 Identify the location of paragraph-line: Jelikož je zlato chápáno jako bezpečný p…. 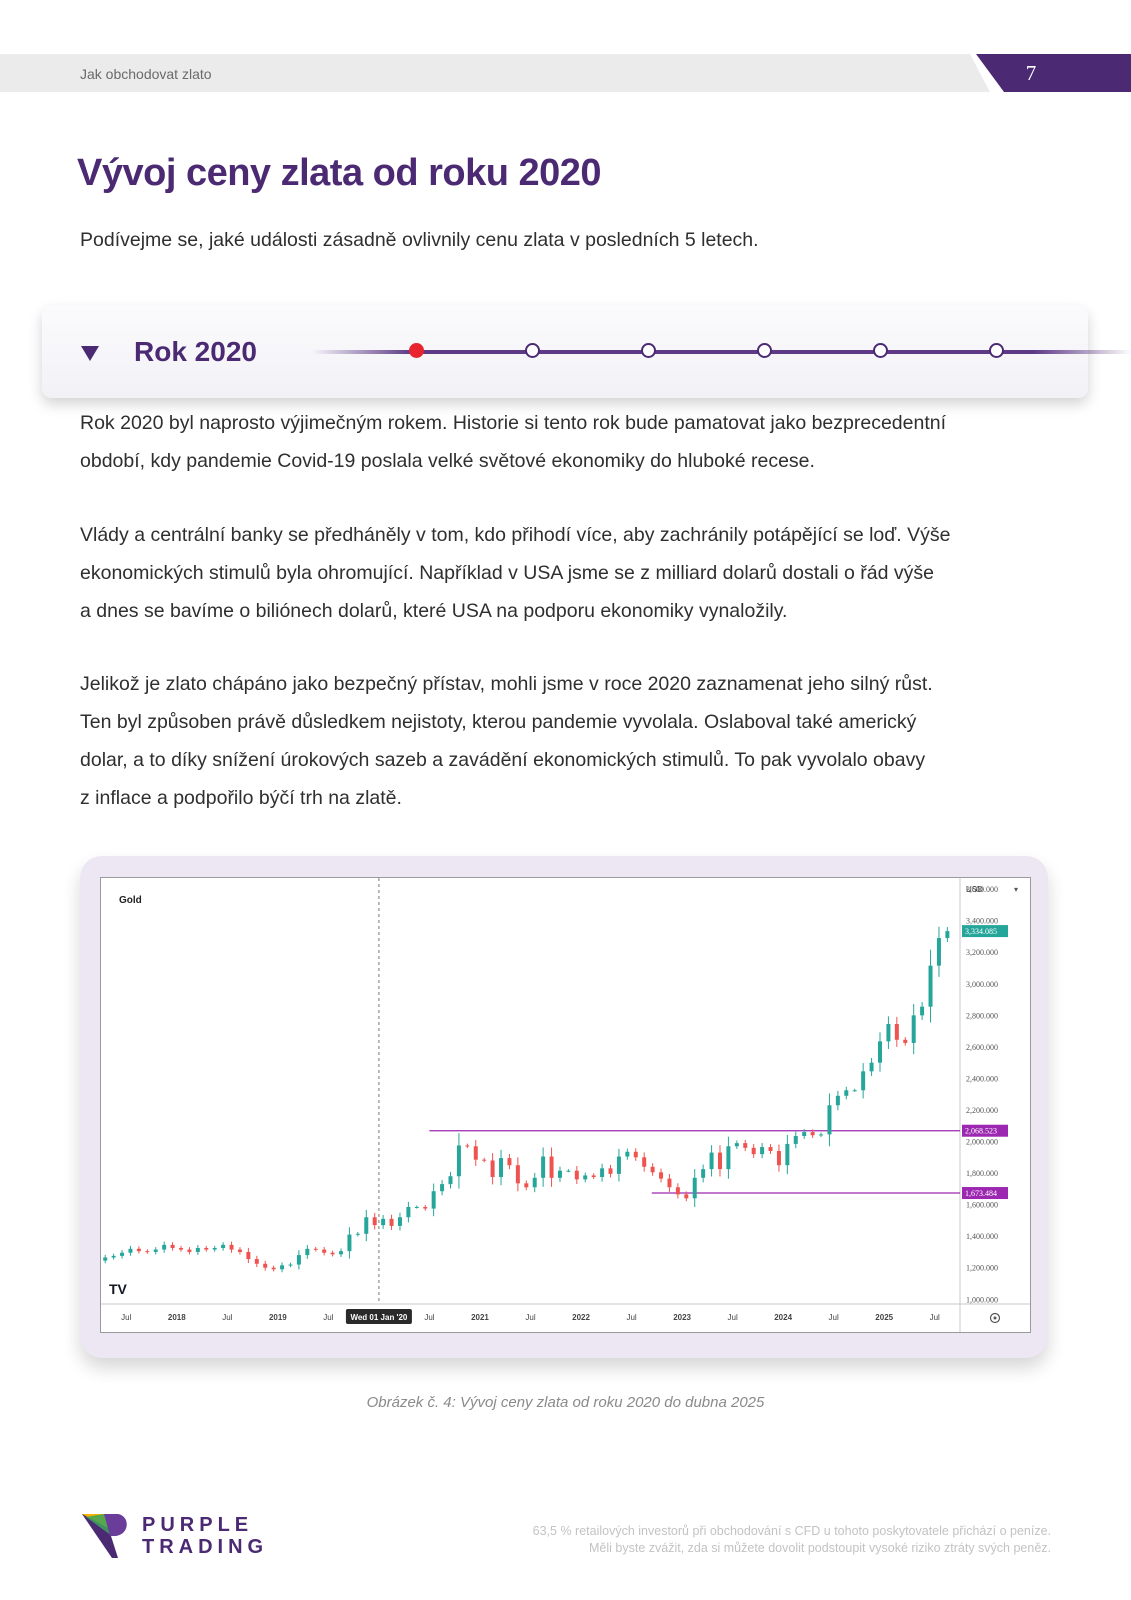
(506, 684).